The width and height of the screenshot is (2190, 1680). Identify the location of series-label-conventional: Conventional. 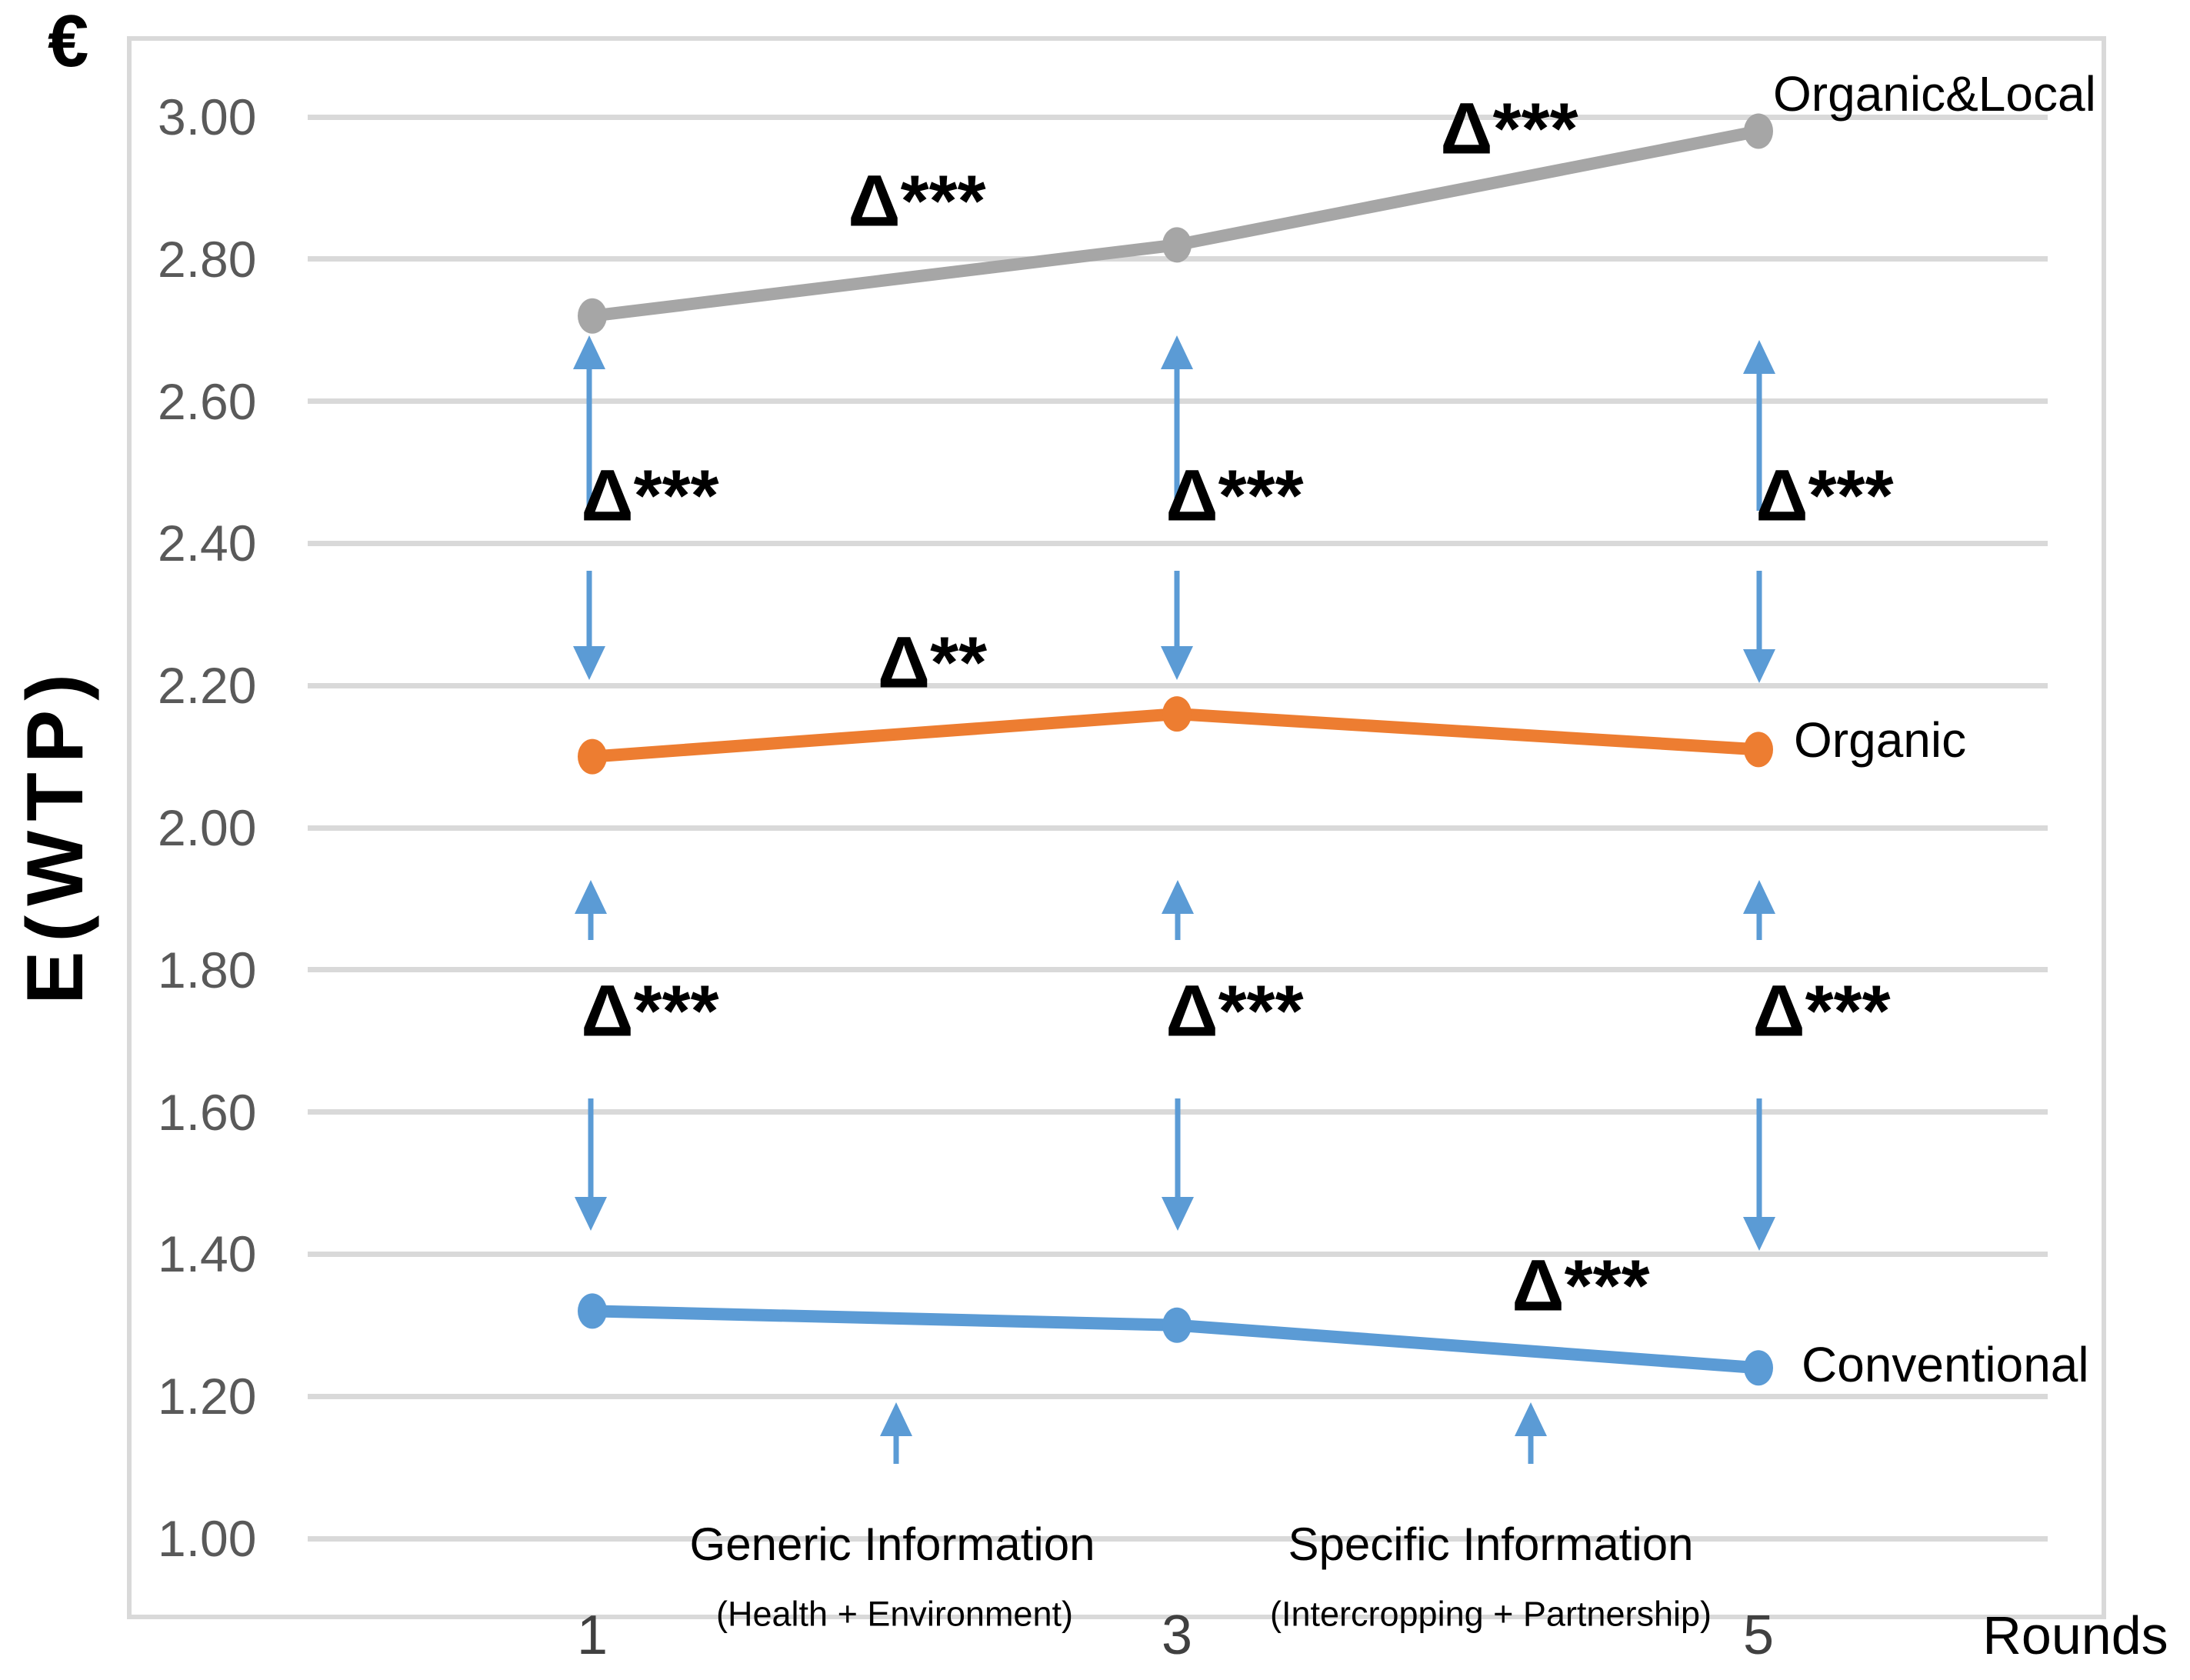
(1946, 1365).